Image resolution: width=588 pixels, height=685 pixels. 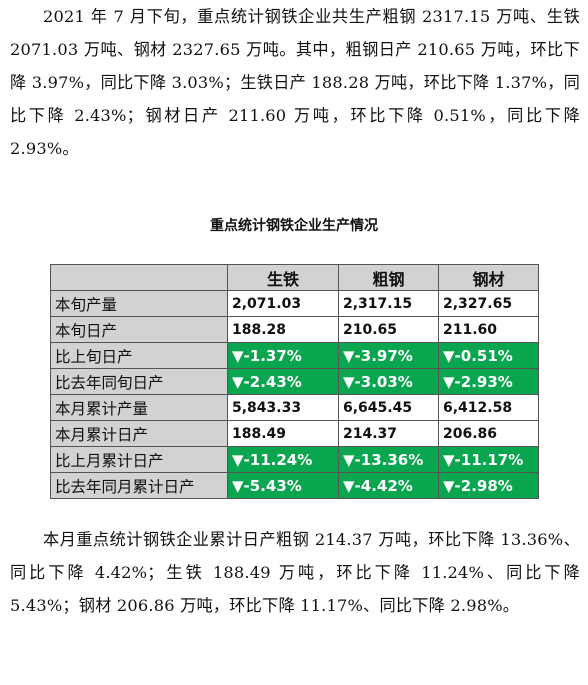 I want to click on table-row: 比去年同旬日产 ▼-2.43% ▼-3.03% ▼-2.93%, so click(x=294, y=381).